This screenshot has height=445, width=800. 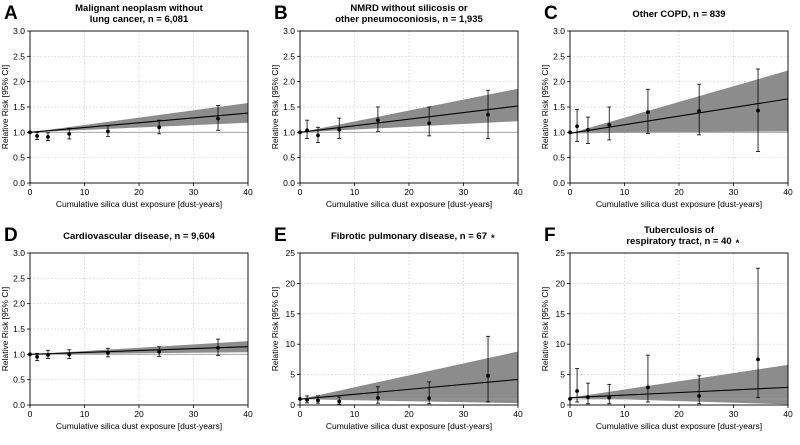 I want to click on panel-title-line: Cardiovascular disease, n = 9,604, so click(x=139, y=236).